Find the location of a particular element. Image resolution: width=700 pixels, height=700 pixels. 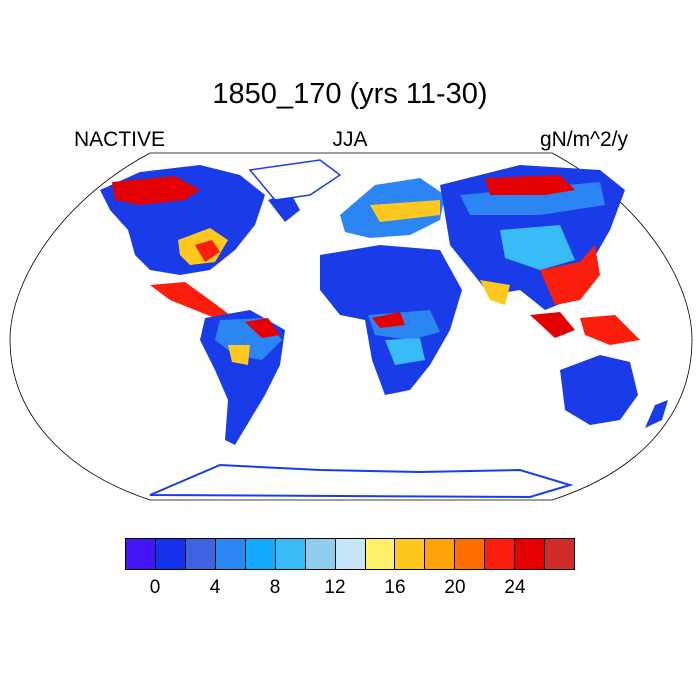

plot-title: 1850_170 (yrs 11-30) is located at coordinates (350, 94).